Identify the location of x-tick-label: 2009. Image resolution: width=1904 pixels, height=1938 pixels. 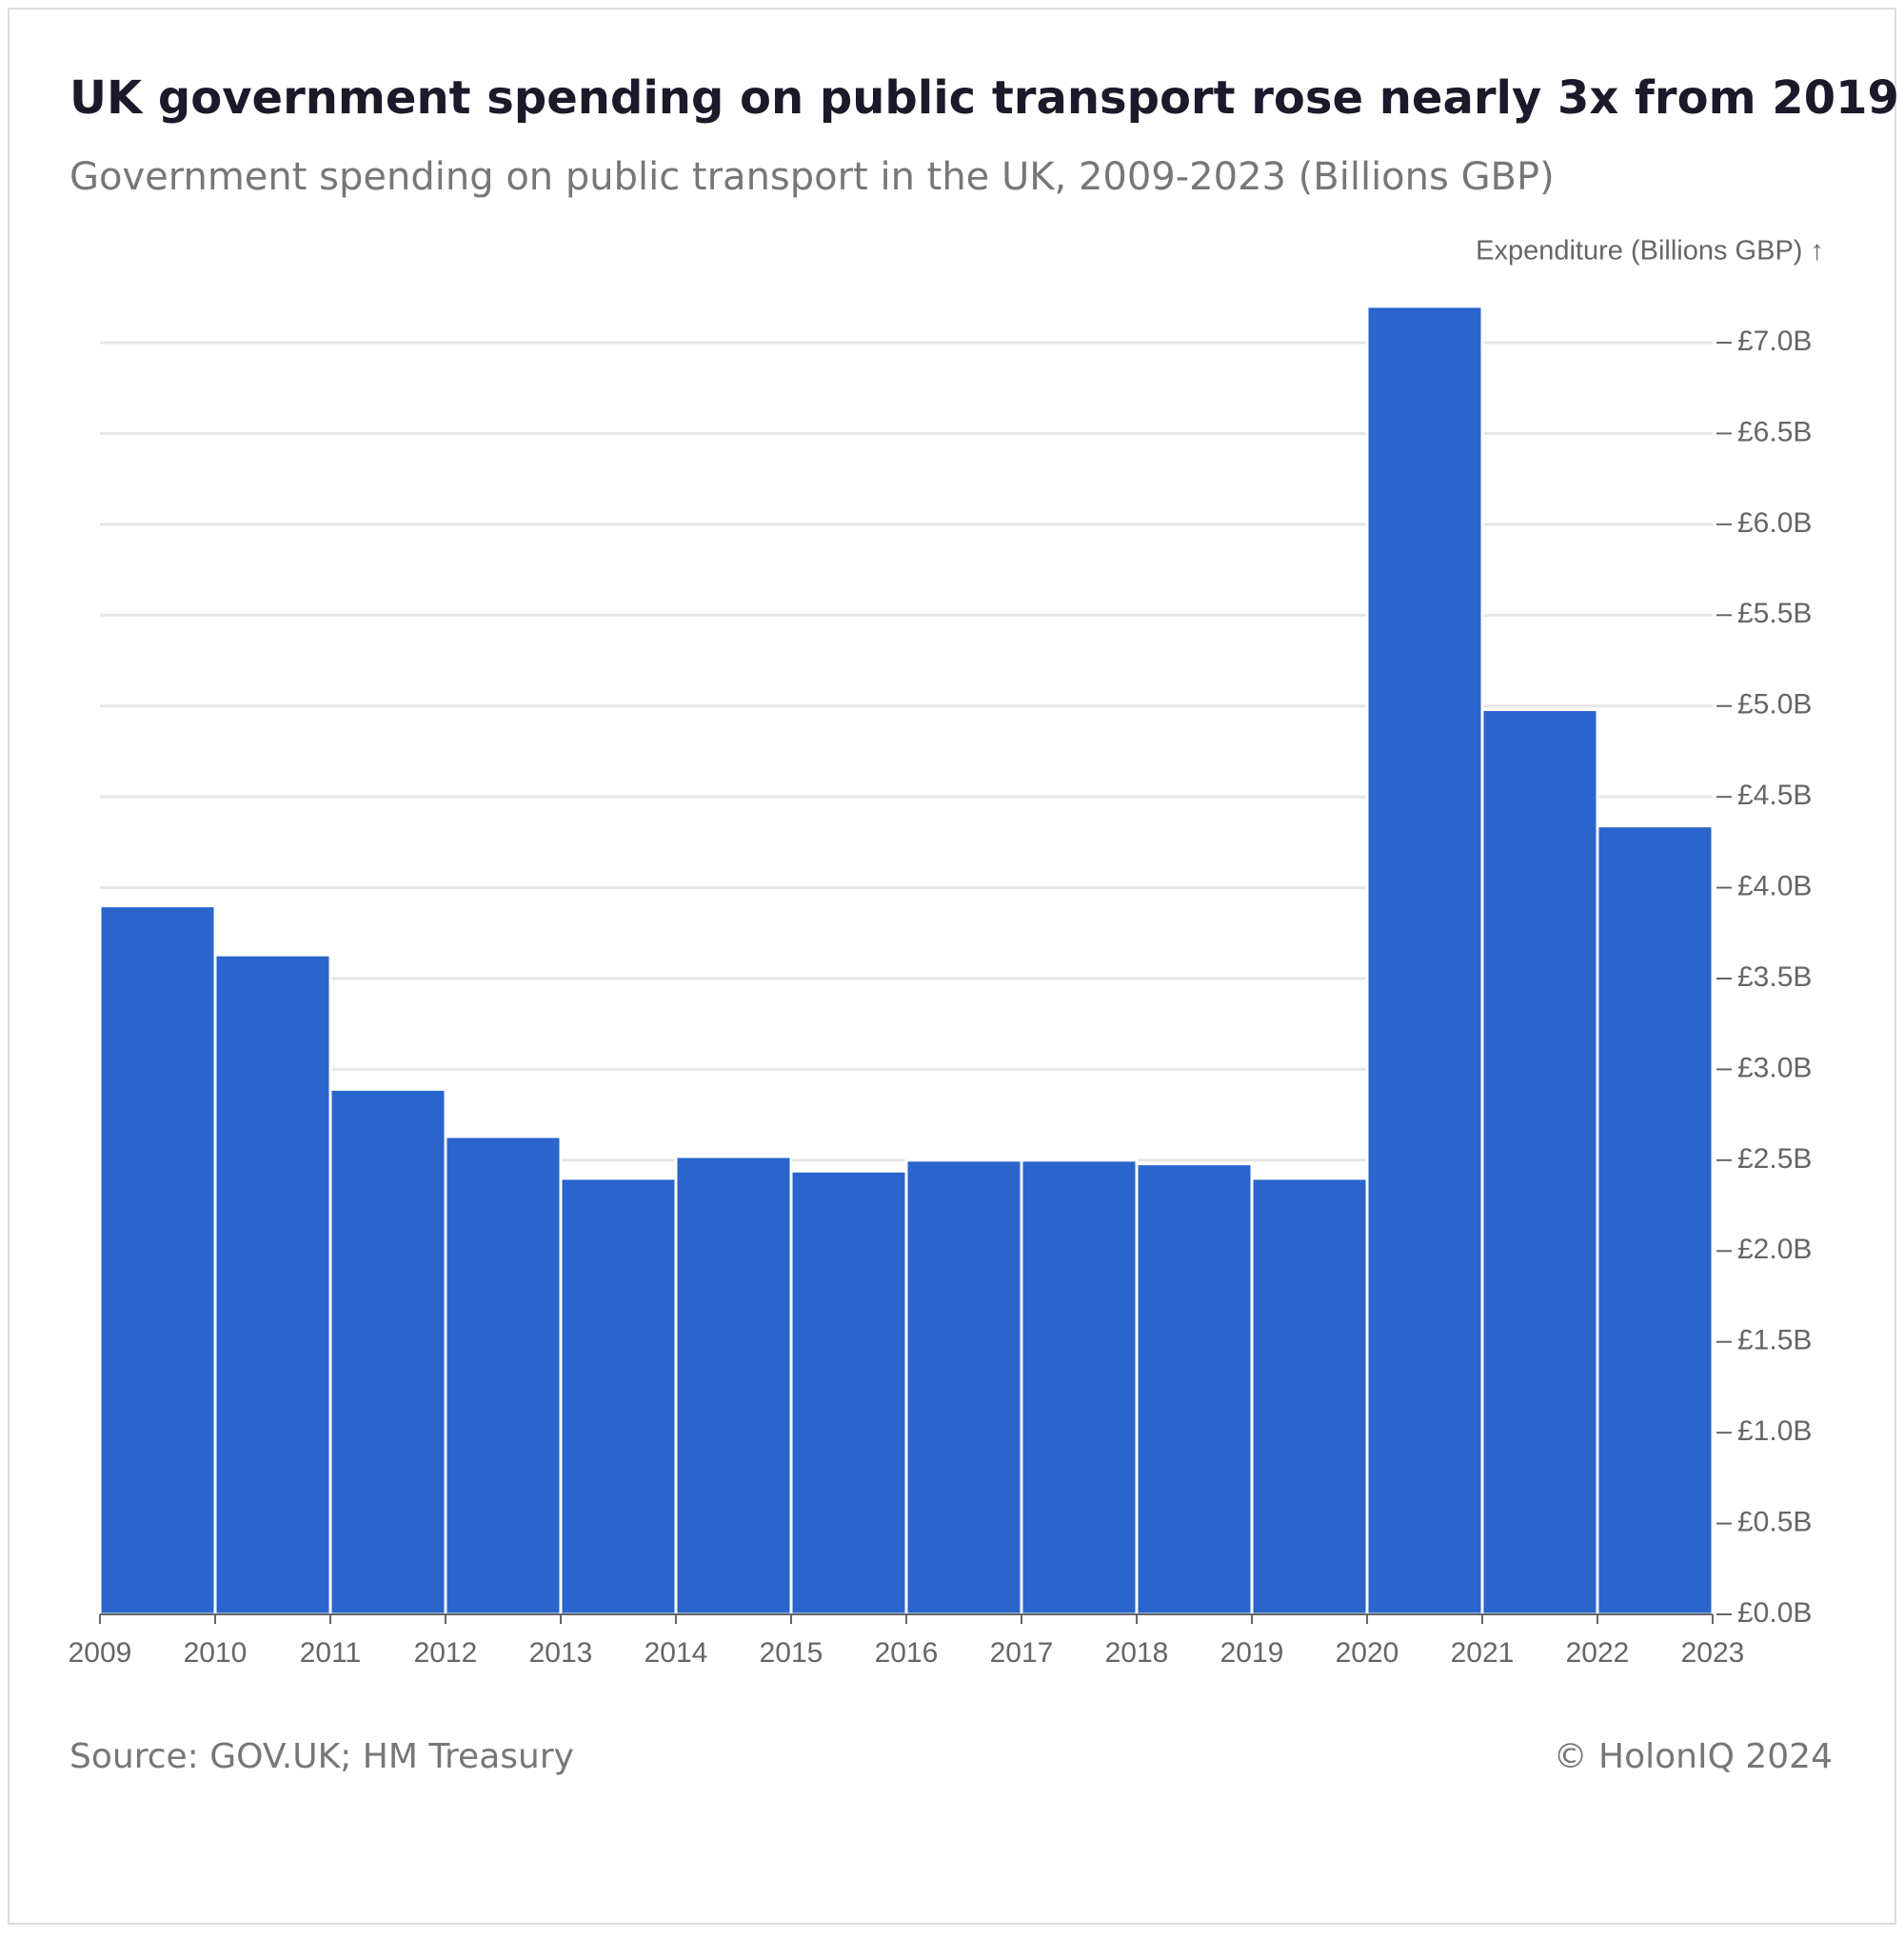
(100, 1653).